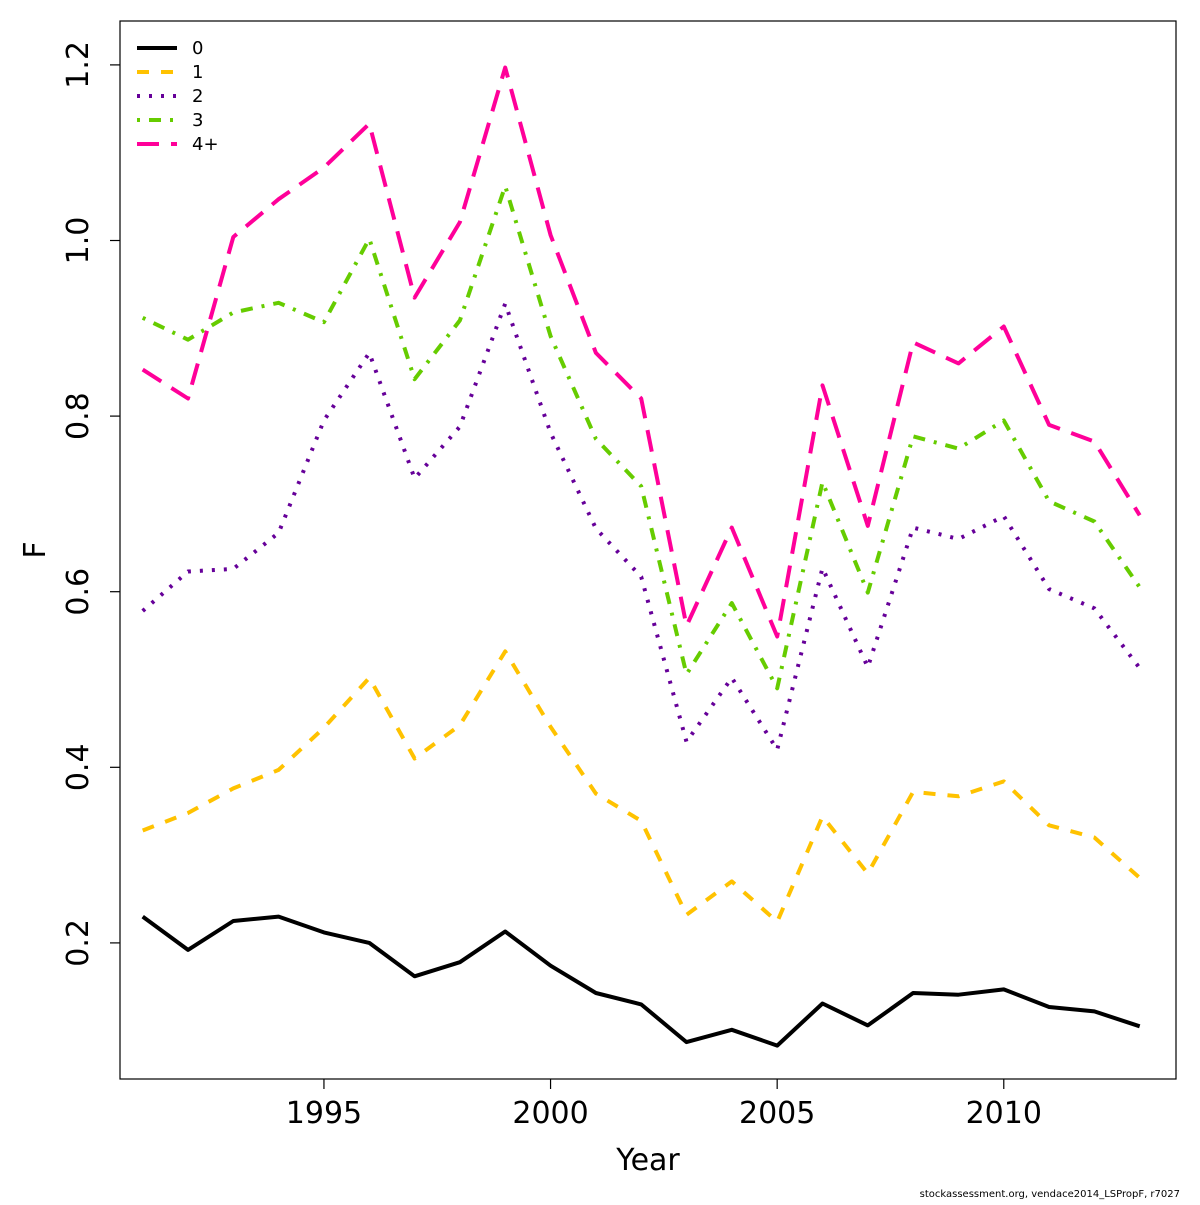  I want to click on y-tick-label: 1.2, so click(78, 65).